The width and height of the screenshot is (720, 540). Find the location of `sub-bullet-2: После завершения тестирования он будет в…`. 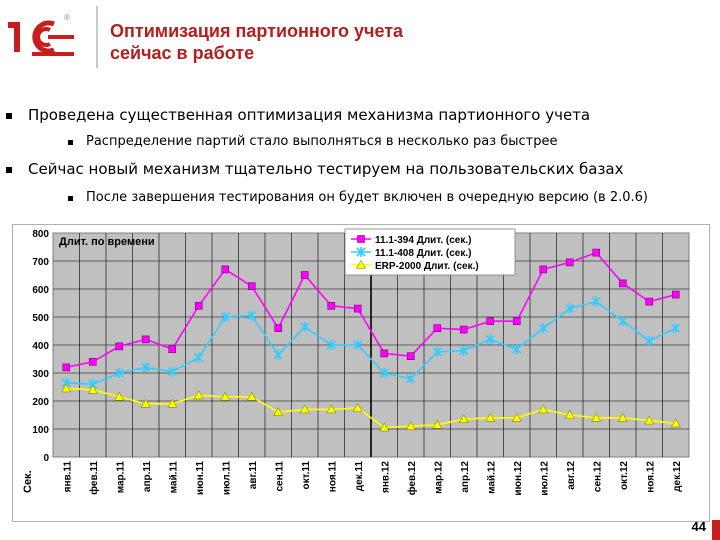

sub-bullet-2: После завершения тестирования он будет в… is located at coordinates (358, 197).